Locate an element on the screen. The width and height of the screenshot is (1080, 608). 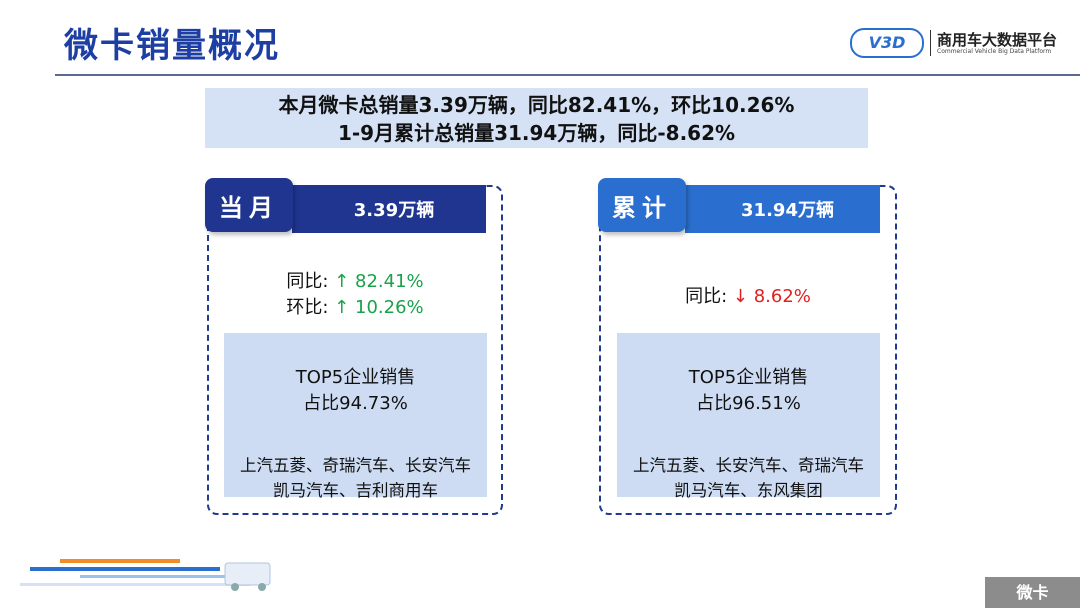
cumulative-stats: 同比: ↓ 8.62% is located at coordinates (748, 297).